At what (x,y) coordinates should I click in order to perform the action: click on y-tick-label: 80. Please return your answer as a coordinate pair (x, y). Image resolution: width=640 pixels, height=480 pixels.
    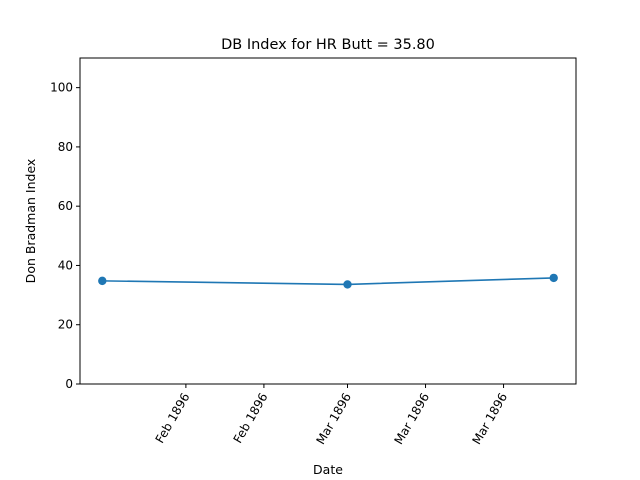
    Looking at the image, I should click on (65, 147).